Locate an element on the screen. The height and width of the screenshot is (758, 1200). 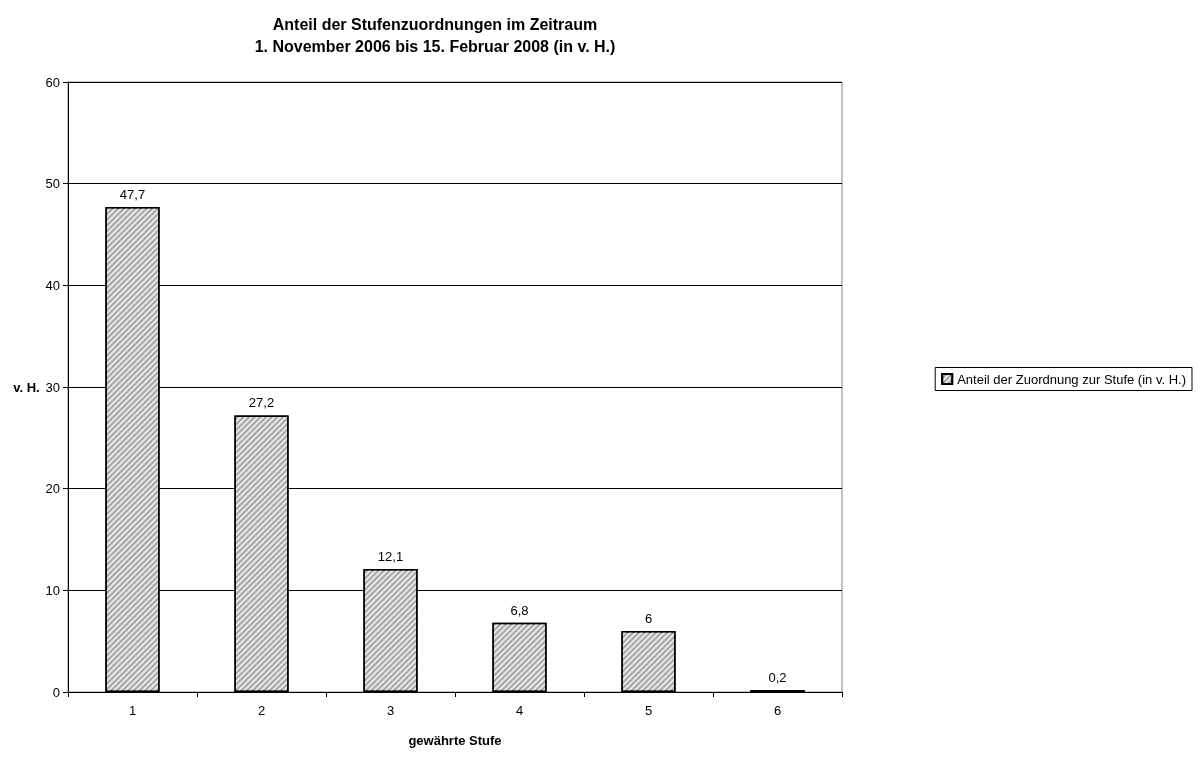
data-label: 6,8 is located at coordinates (519, 610).